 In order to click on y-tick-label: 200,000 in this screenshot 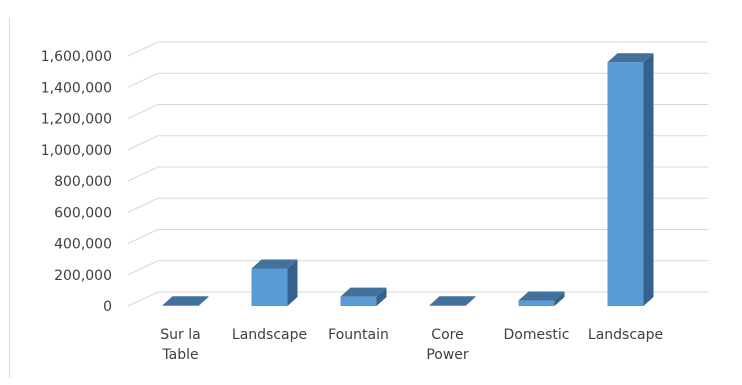, I will do `click(83, 276)`.